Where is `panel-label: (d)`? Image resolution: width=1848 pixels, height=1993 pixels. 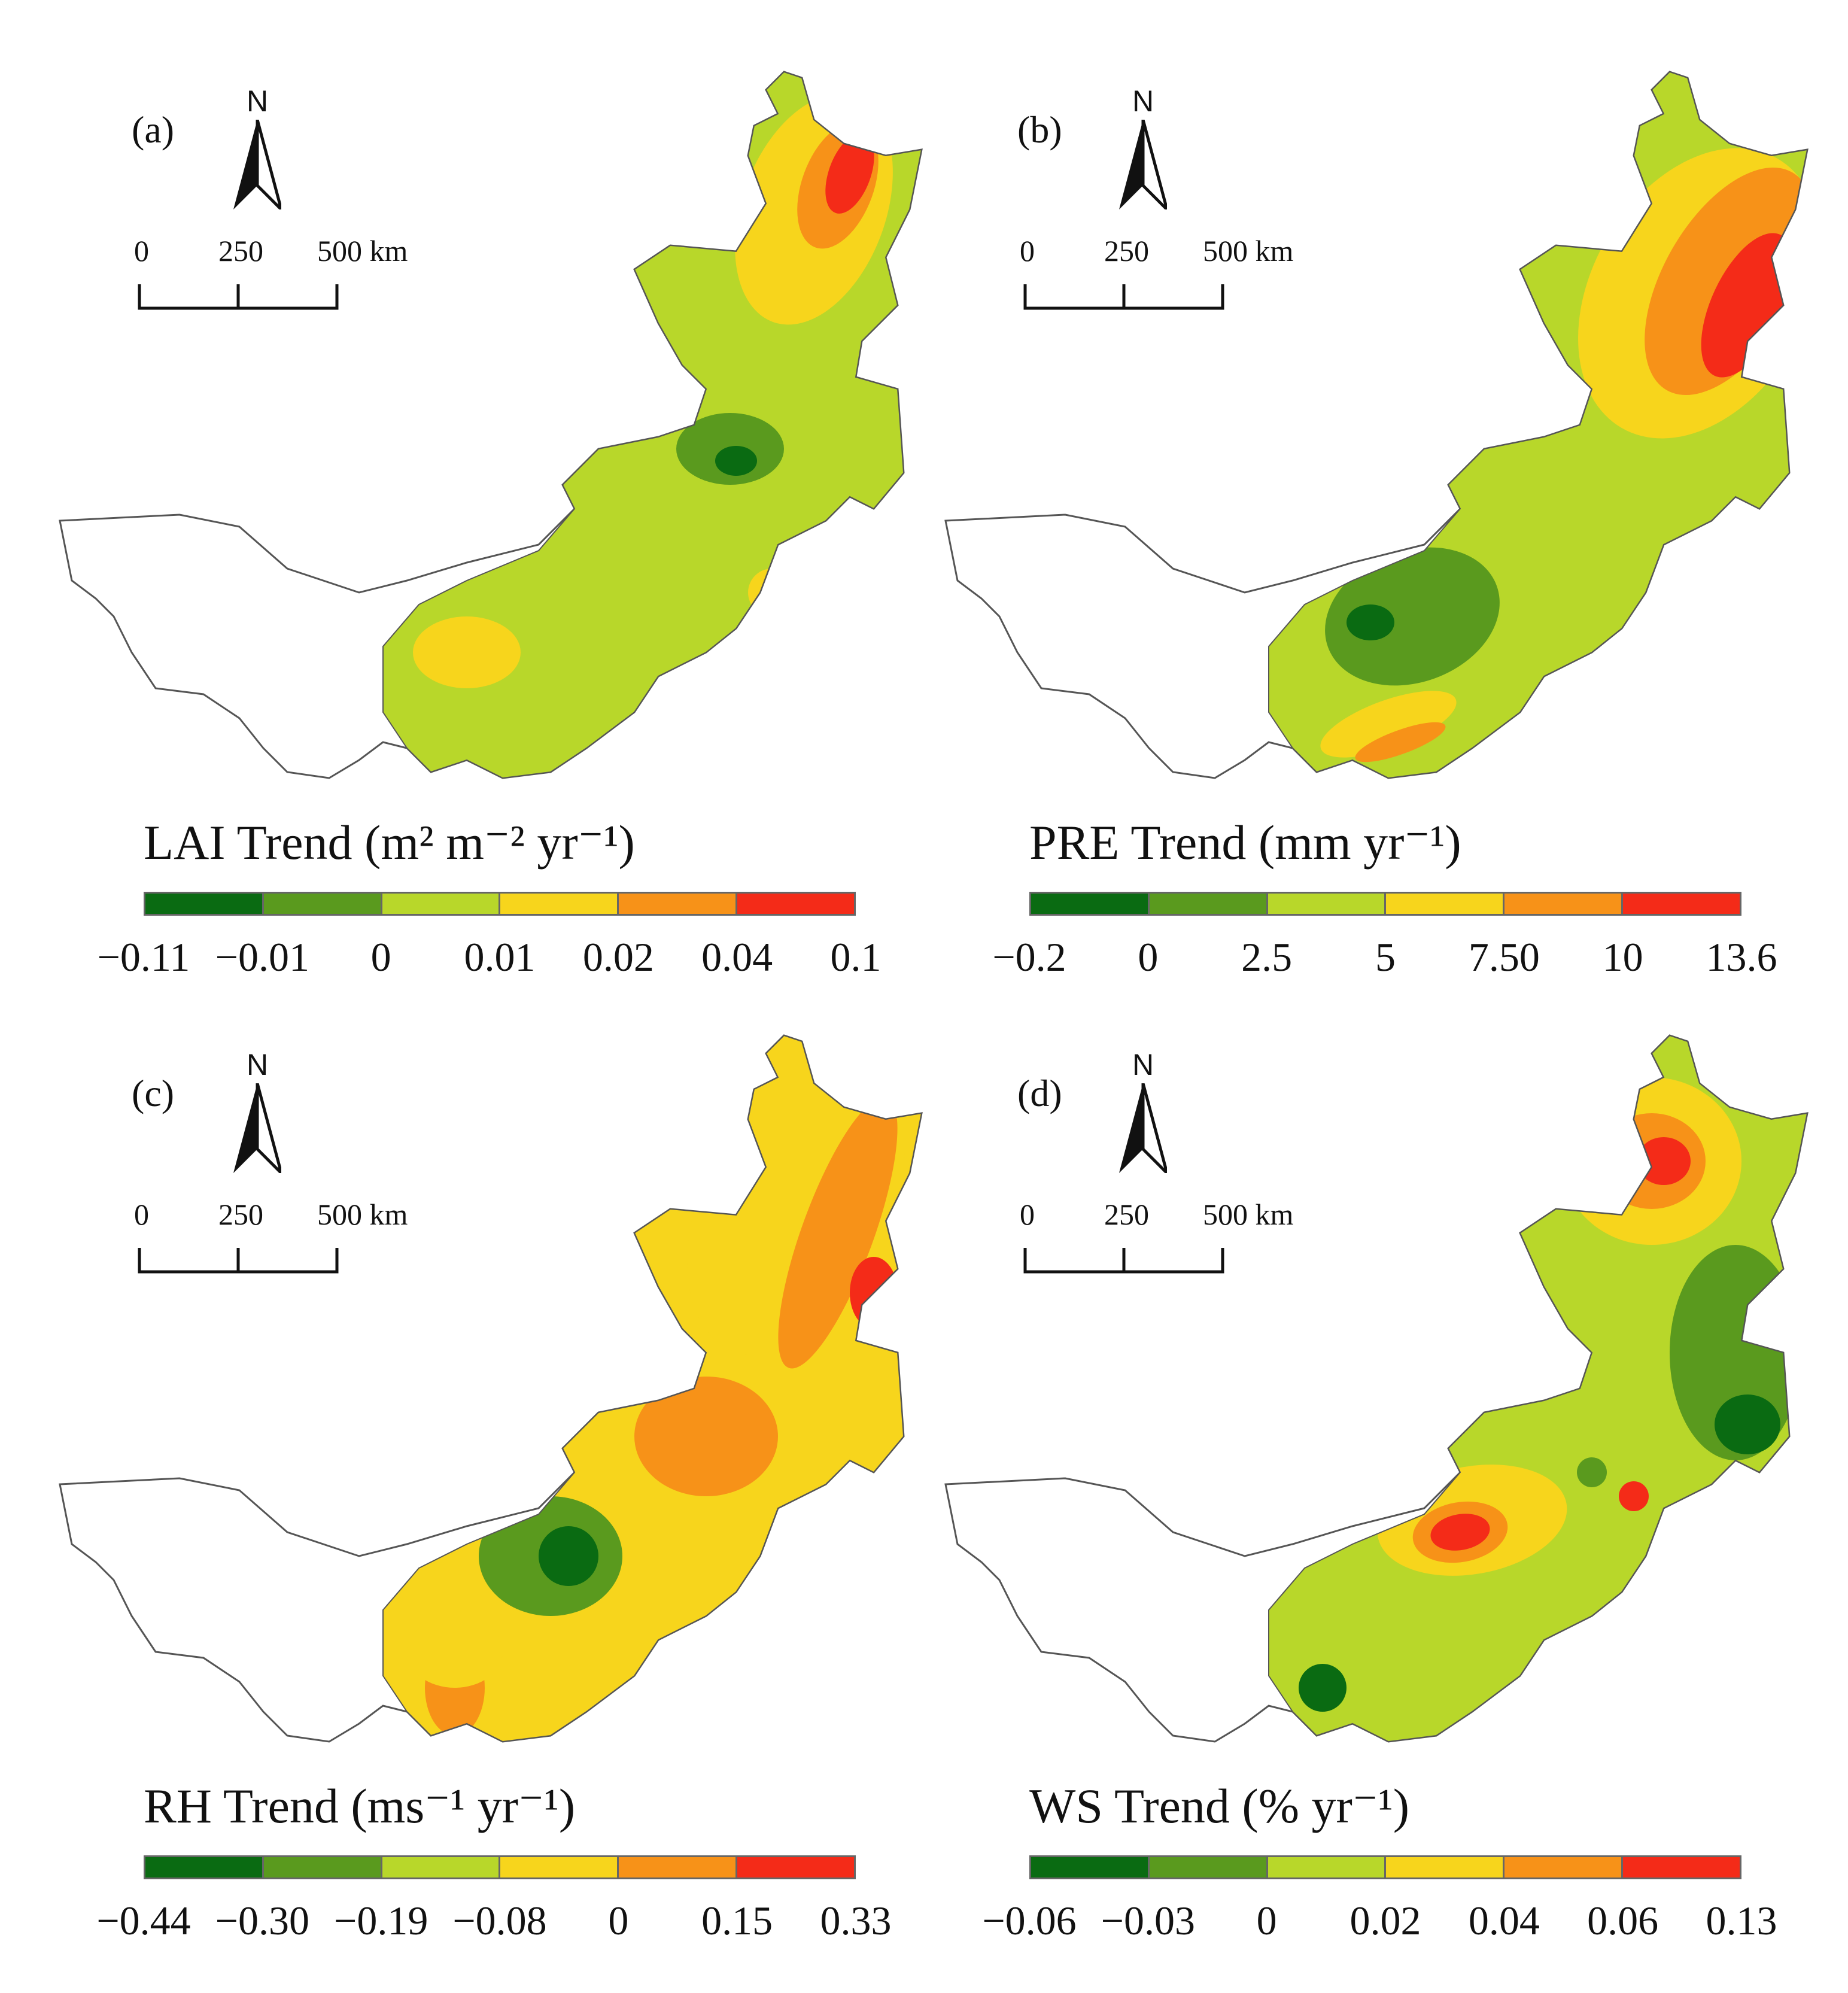
panel-label: (d) is located at coordinates (1039, 1093).